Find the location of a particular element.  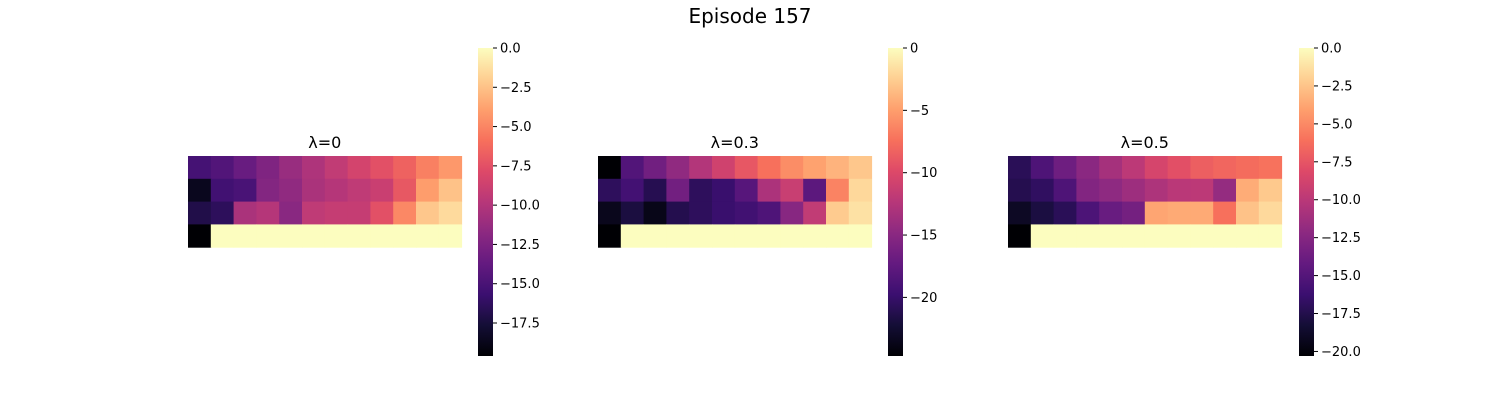

colorbar-tick-label: −17.5 is located at coordinates (1341, 314).